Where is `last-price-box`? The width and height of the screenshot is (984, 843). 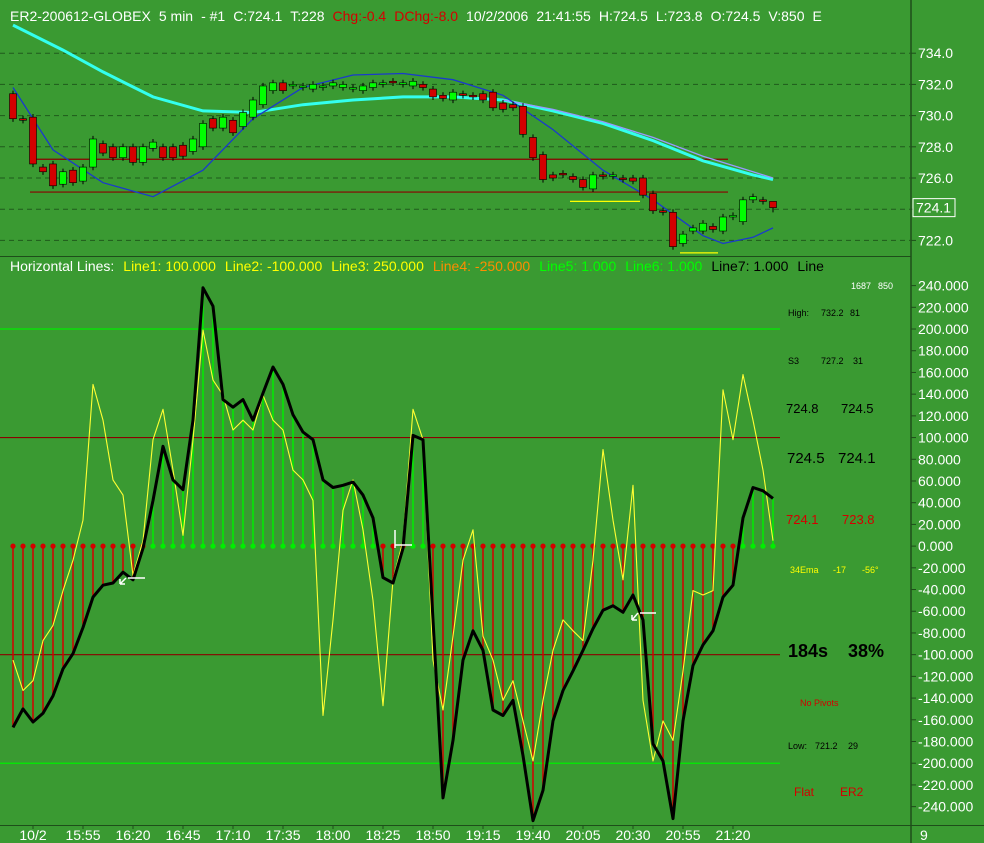
last-price-box is located at coordinates (934, 208).